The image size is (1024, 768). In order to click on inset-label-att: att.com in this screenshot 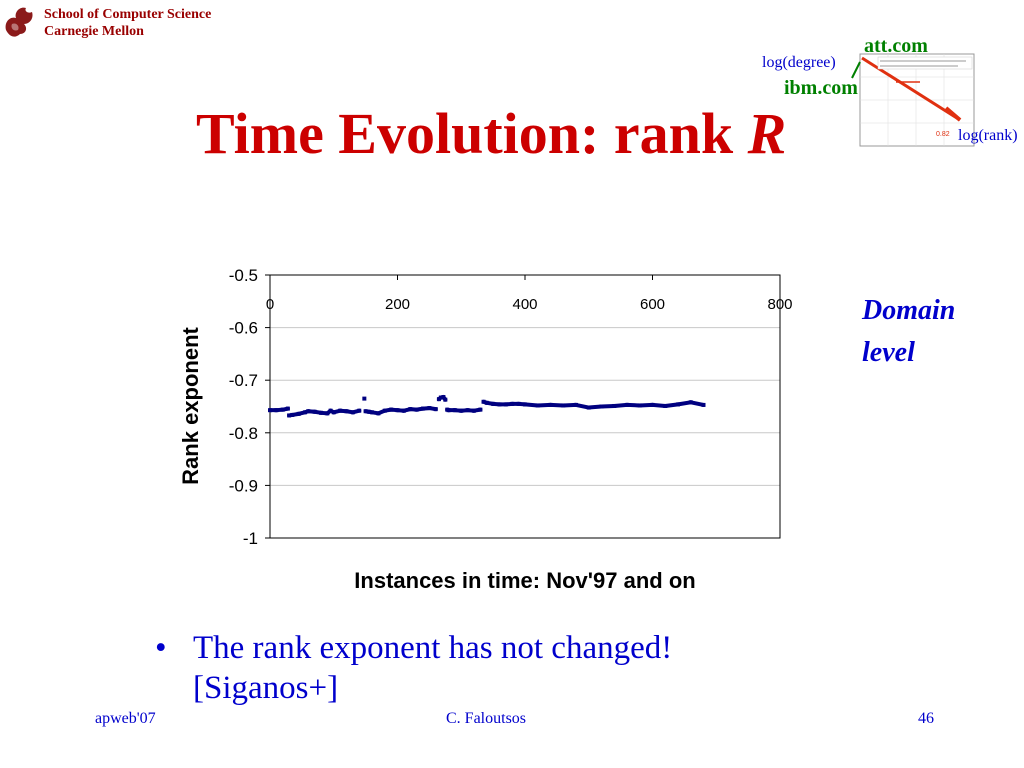, I will do `click(896, 46)`.